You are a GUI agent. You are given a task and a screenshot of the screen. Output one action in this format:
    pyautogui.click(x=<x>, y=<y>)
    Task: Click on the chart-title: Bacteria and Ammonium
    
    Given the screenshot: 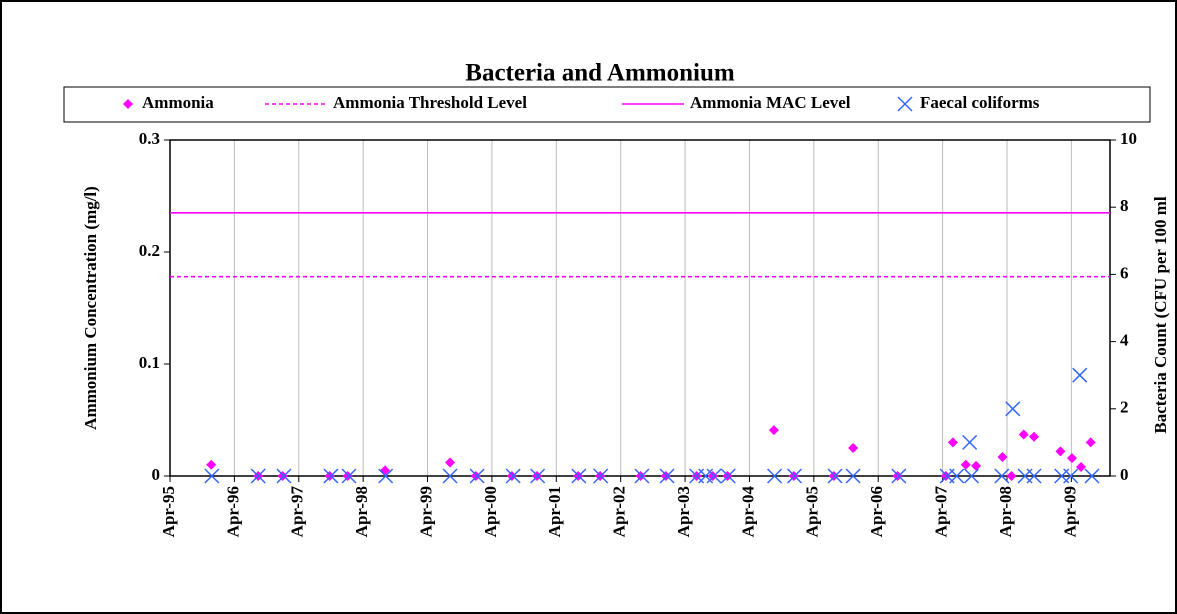 What is the action you would take?
    pyautogui.click(x=600, y=73)
    